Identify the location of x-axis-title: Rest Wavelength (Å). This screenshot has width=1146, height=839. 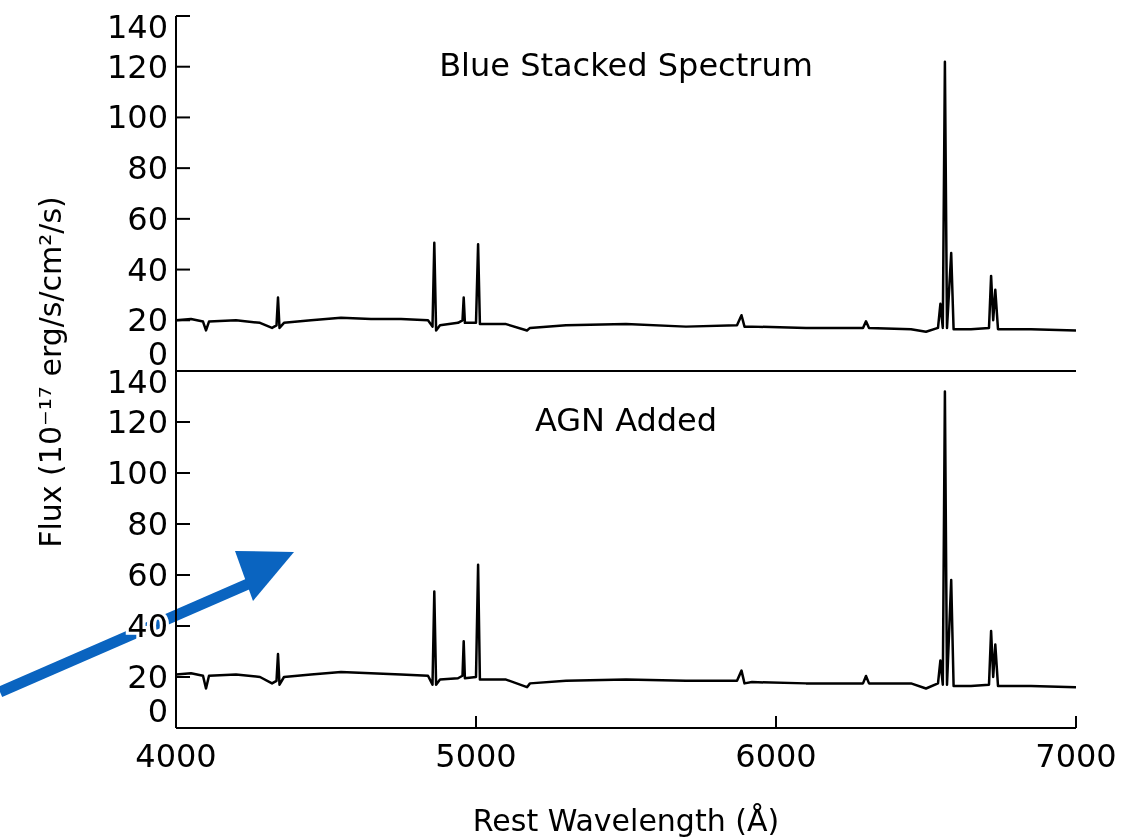
(626, 820).